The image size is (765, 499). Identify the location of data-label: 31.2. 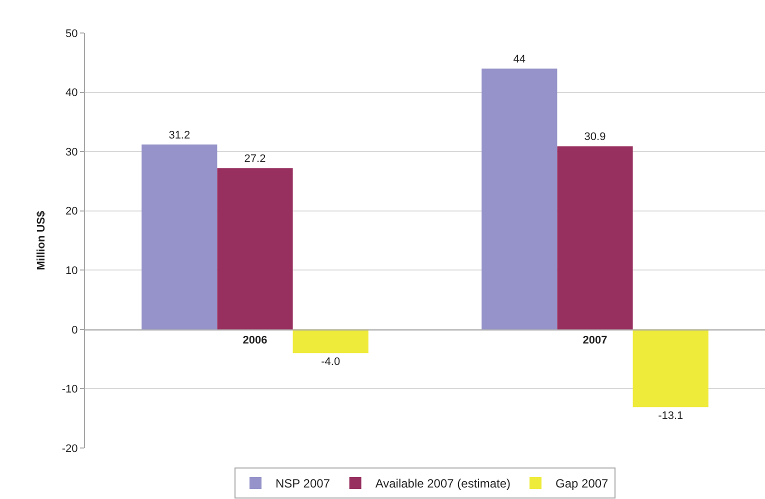
(179, 135).